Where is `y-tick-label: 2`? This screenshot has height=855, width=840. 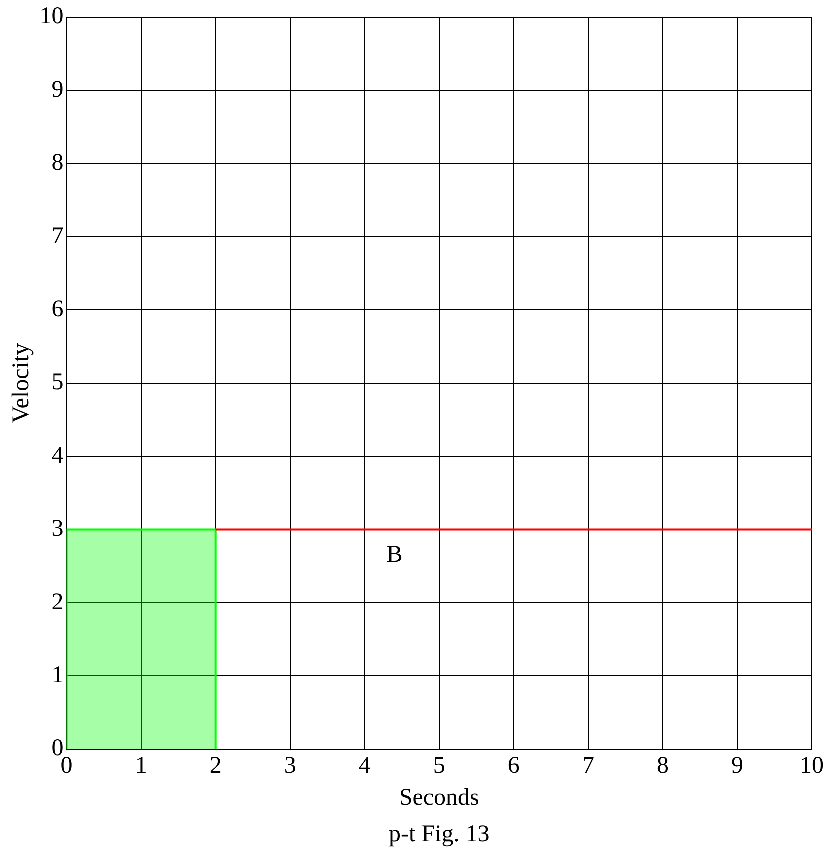
y-tick-label: 2 is located at coordinates (58, 602).